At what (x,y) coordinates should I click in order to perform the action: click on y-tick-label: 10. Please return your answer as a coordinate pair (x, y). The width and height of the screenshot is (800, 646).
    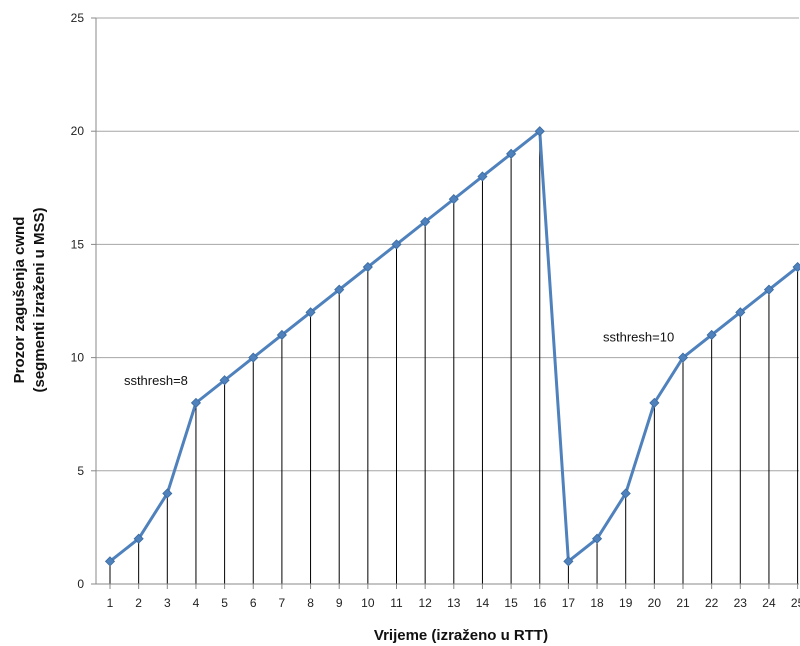
    Looking at the image, I should click on (78, 358).